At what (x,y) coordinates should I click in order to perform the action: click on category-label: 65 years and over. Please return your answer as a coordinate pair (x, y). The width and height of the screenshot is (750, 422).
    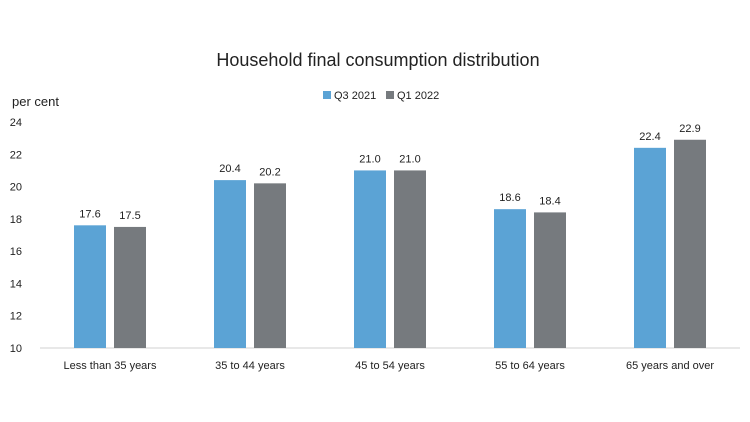
    Looking at the image, I should click on (670, 366).